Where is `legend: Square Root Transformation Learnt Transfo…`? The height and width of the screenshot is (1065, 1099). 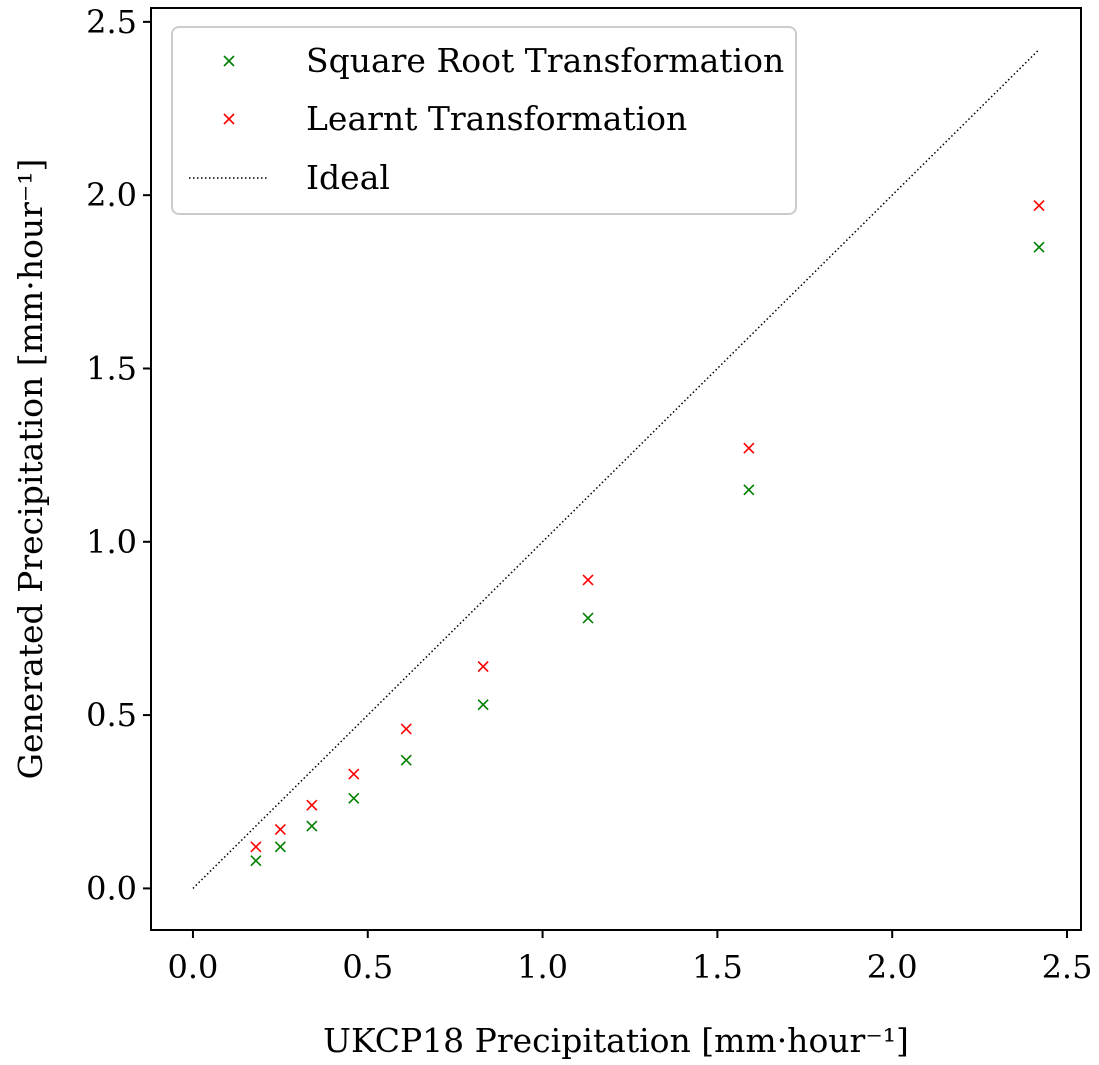 legend: Square Root Transformation Learnt Transfo… is located at coordinates (484, 120).